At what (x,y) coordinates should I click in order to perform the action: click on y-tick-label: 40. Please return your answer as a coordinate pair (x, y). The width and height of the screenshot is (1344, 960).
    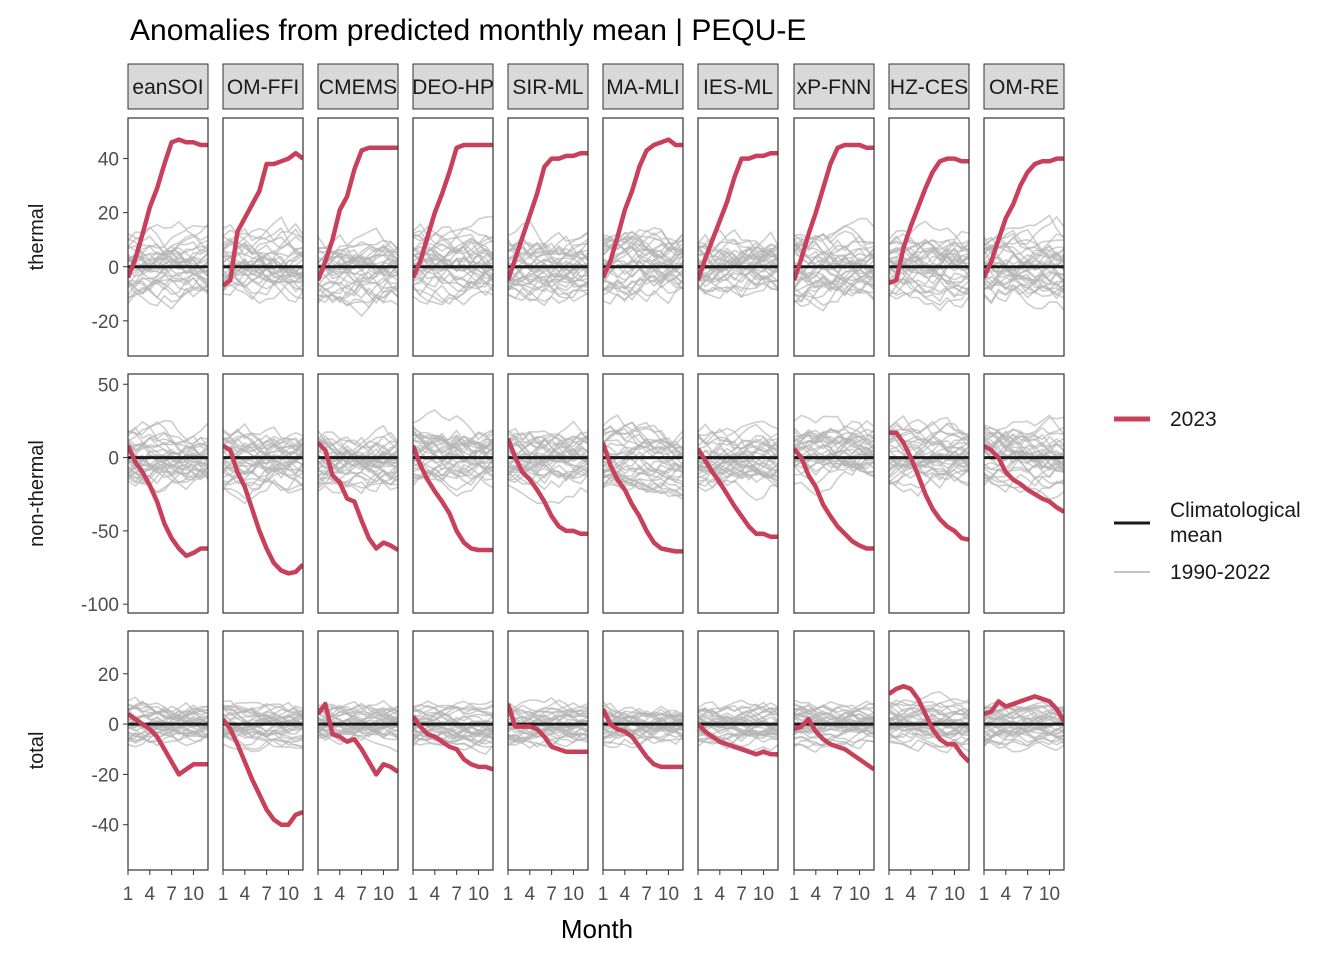
    Looking at the image, I should click on (108, 160).